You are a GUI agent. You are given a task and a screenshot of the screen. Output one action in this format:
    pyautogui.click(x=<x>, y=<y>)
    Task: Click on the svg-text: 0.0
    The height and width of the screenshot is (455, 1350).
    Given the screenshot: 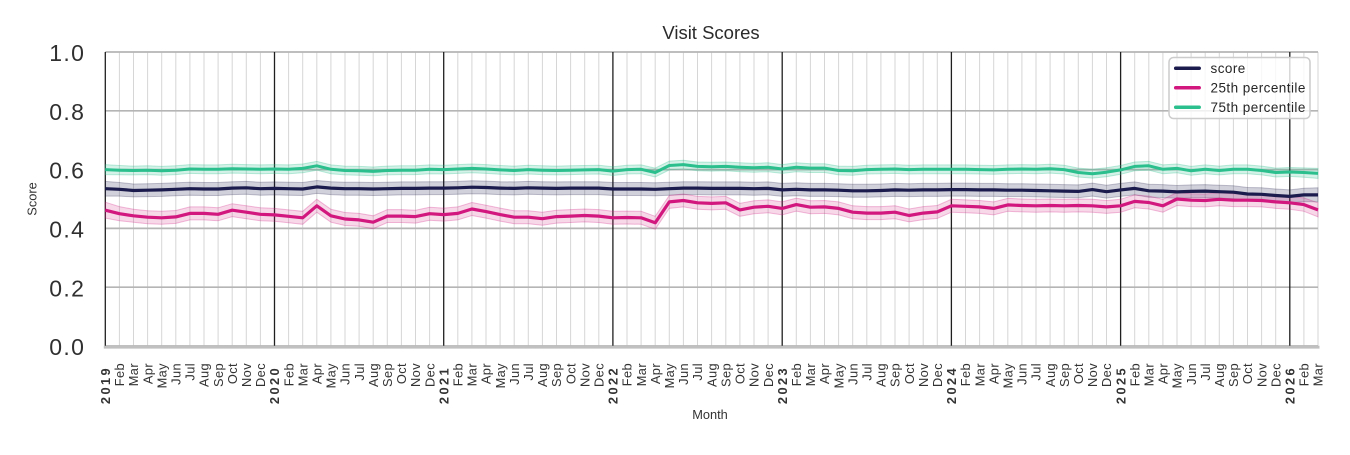 What is the action you would take?
    pyautogui.click(x=67, y=347)
    